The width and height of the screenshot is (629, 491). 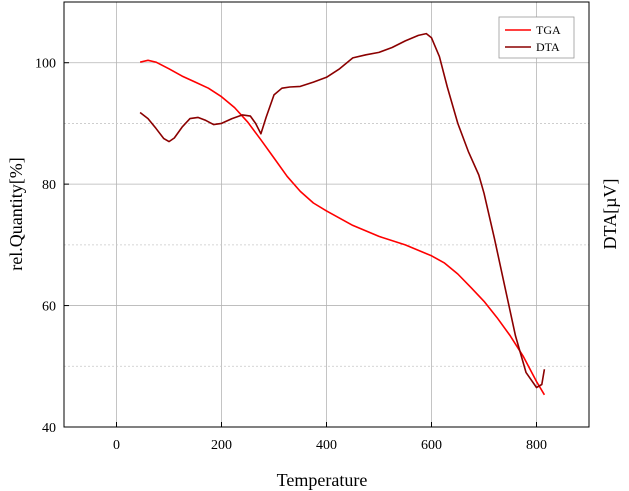 What do you see at coordinates (116, 445) in the screenshot?
I see `x-tick-label: 0` at bounding box center [116, 445].